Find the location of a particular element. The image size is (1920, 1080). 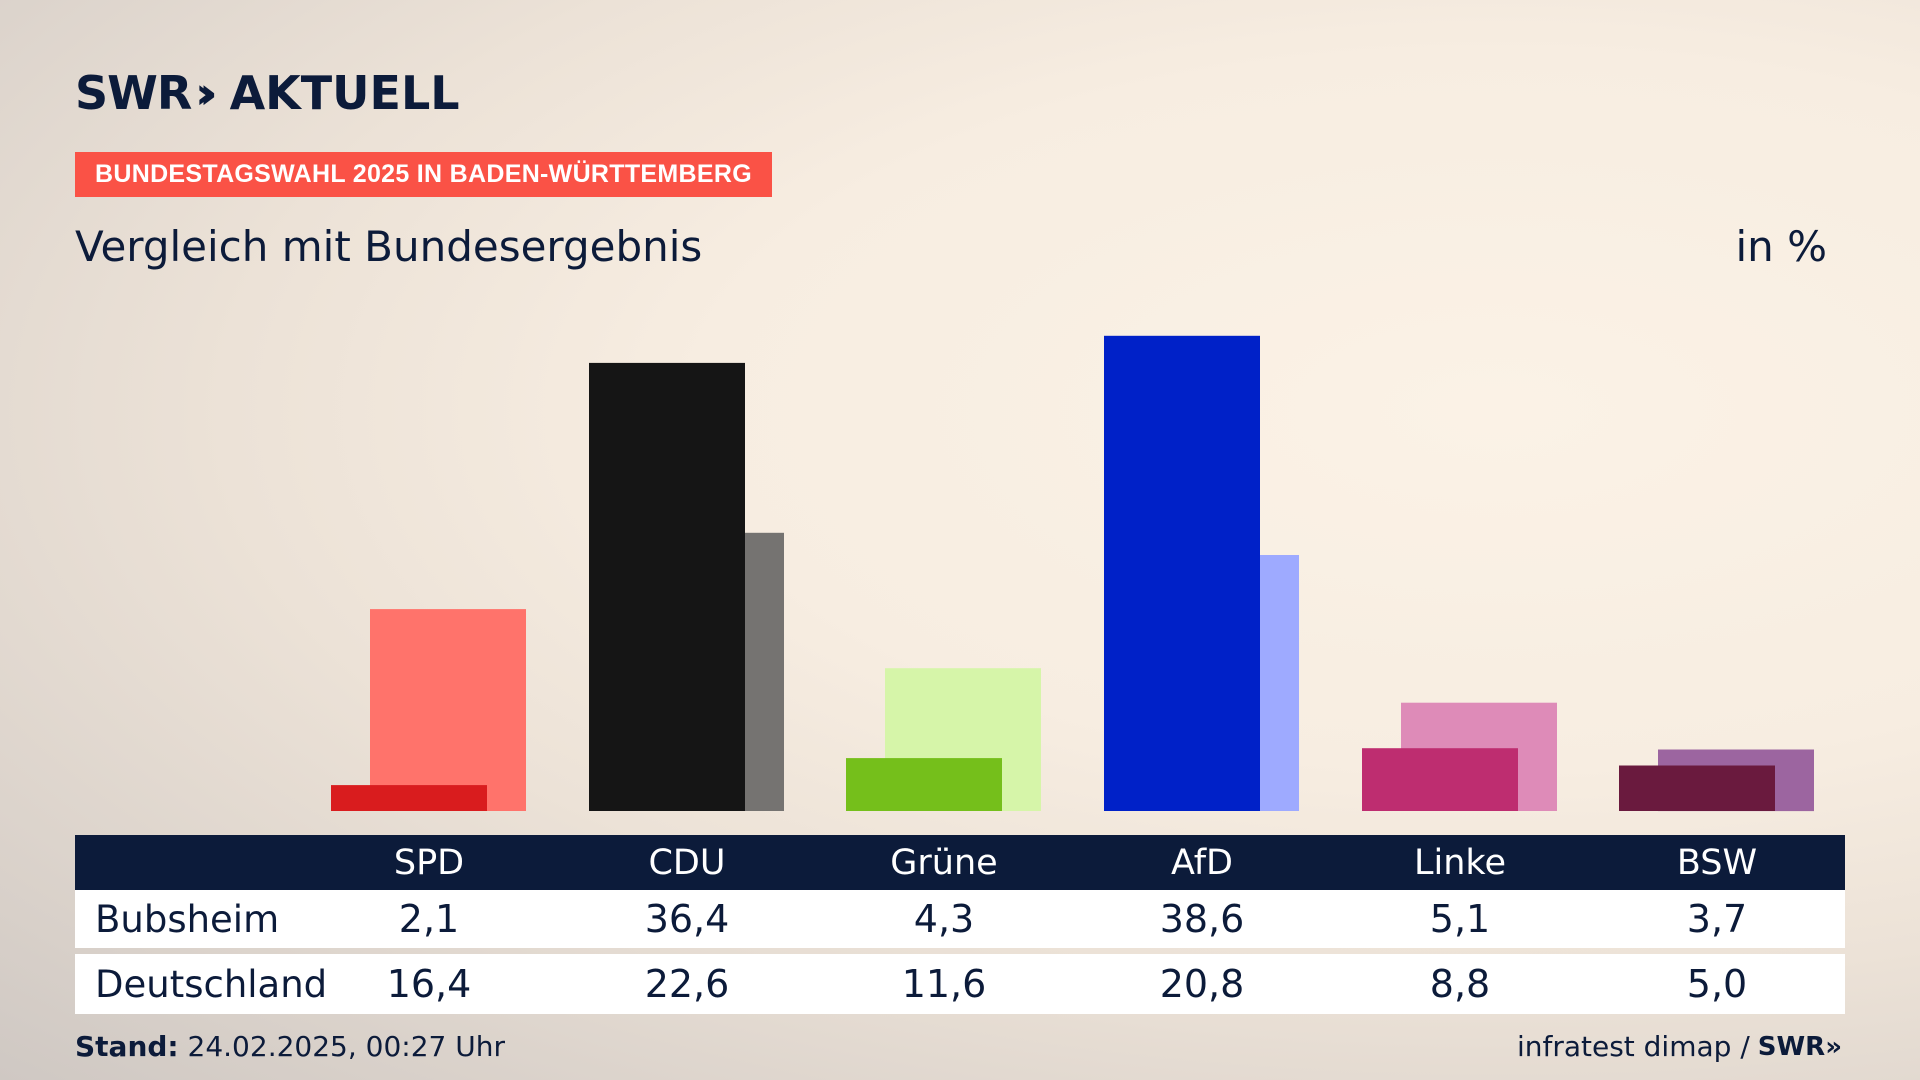

table-row: Bubsheim 2,1 36,4 4,3 38,6 5,1 3,7 is located at coordinates (960, 919).